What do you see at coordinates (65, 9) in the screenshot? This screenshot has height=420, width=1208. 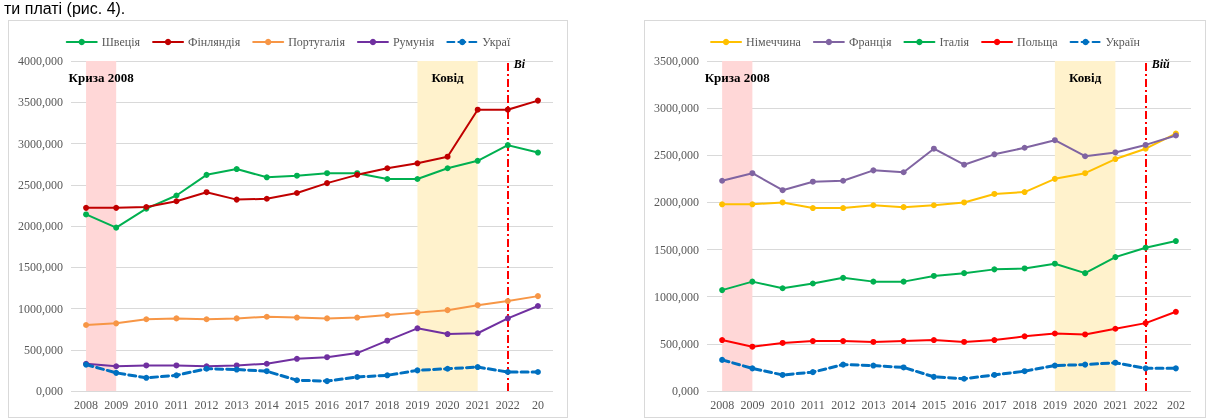 I see `text: ти платі (рис. 4).` at bounding box center [65, 9].